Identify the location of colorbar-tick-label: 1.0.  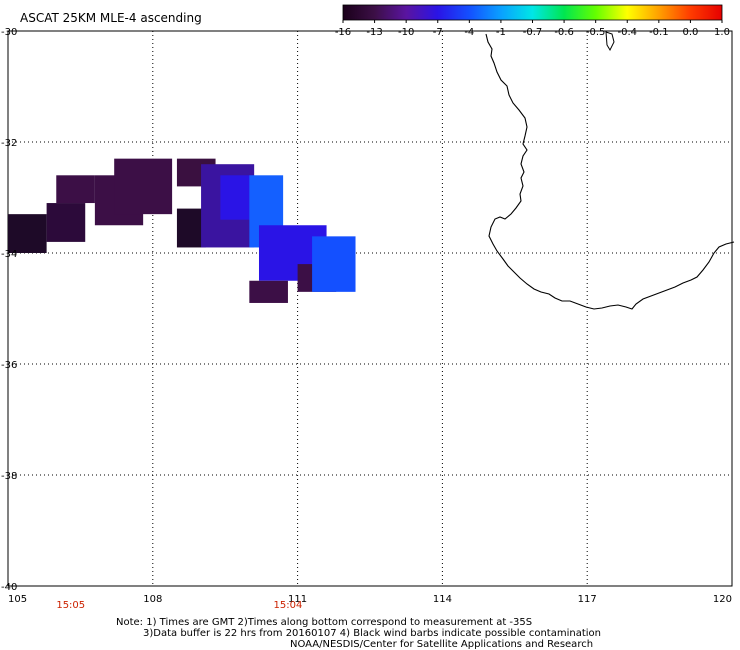
(722, 32).